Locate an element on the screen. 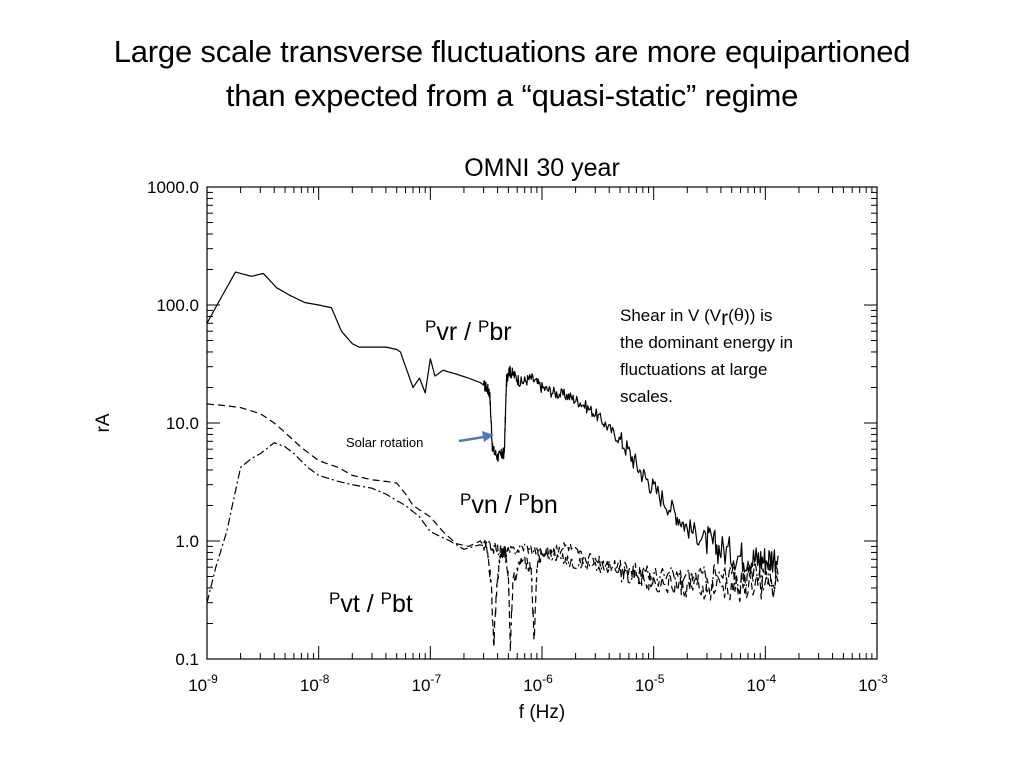 The height and width of the screenshot is (768, 1024). series-line-vt-bt is located at coordinates (492, 522).